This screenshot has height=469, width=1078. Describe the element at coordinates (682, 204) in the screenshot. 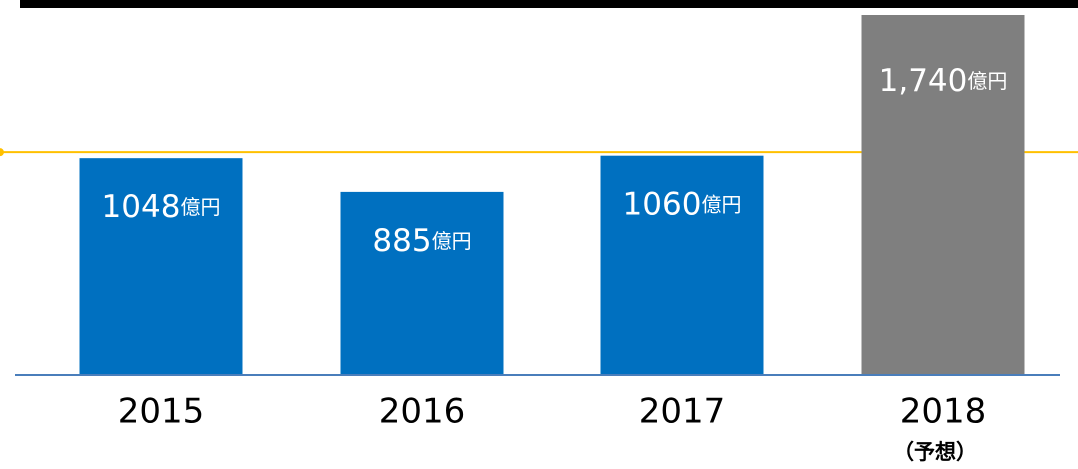

I see `data-label: 1060億円` at that location.